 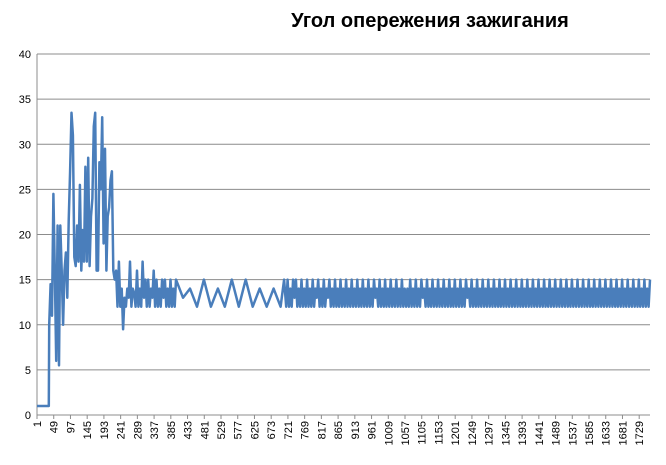 What do you see at coordinates (28, 371) in the screenshot?
I see `y-tick-label: 5` at bounding box center [28, 371].